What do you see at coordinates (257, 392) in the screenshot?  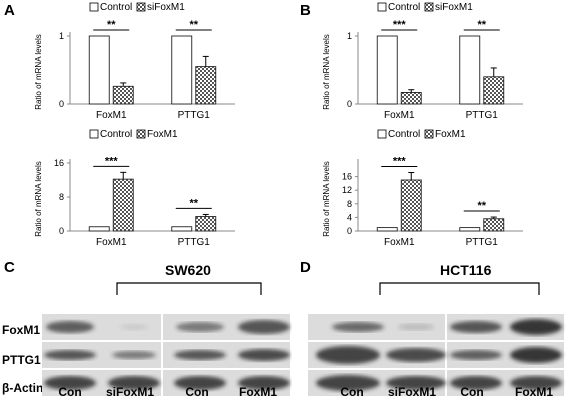 I see `lane-label-foxm1-c: FoxM1` at bounding box center [257, 392].